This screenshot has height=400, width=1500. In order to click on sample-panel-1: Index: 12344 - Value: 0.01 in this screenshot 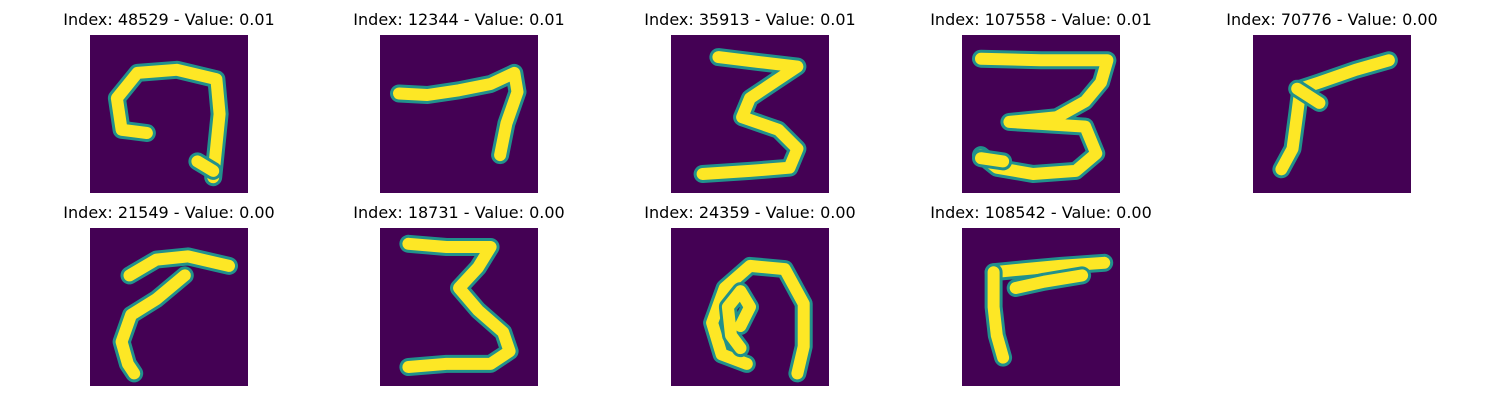, I will do `click(516, 102)`.